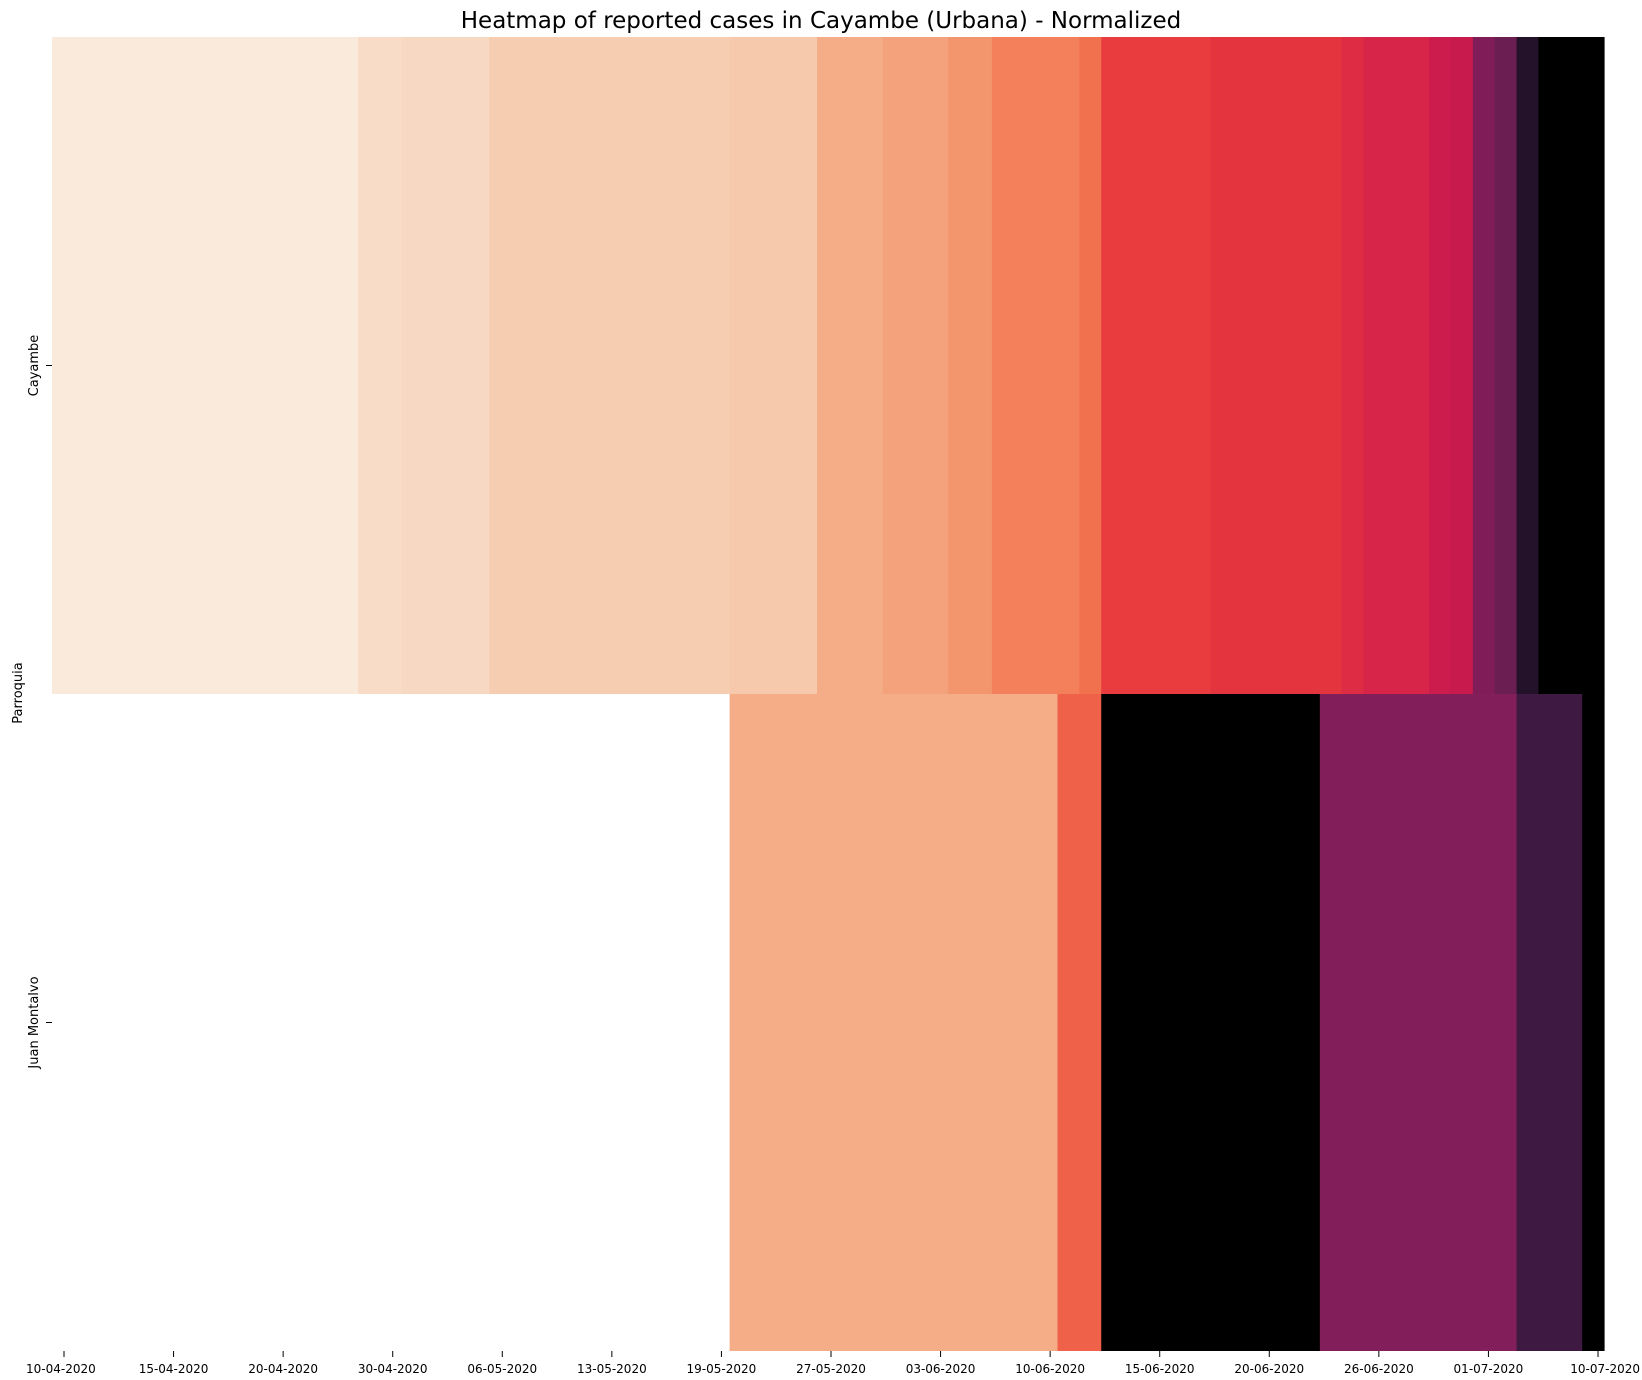 The image size is (1642, 1380). I want to click on x-tick-label: 15-04-2020, so click(174, 1369).